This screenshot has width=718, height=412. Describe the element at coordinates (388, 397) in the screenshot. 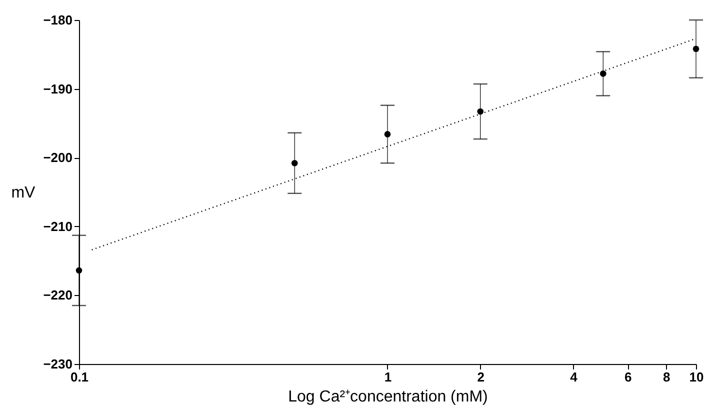

I see `x-axis-title: Log Ca²⁺concentration (mM)` at that location.